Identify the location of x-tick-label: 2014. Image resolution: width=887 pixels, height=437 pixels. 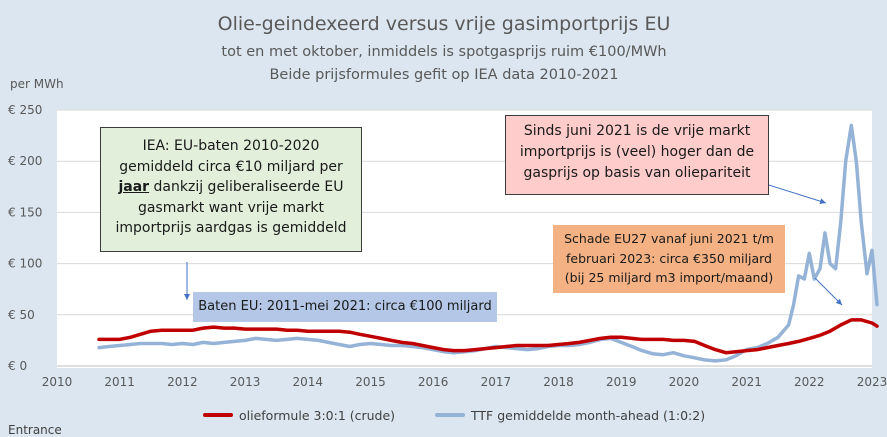
(307, 382).